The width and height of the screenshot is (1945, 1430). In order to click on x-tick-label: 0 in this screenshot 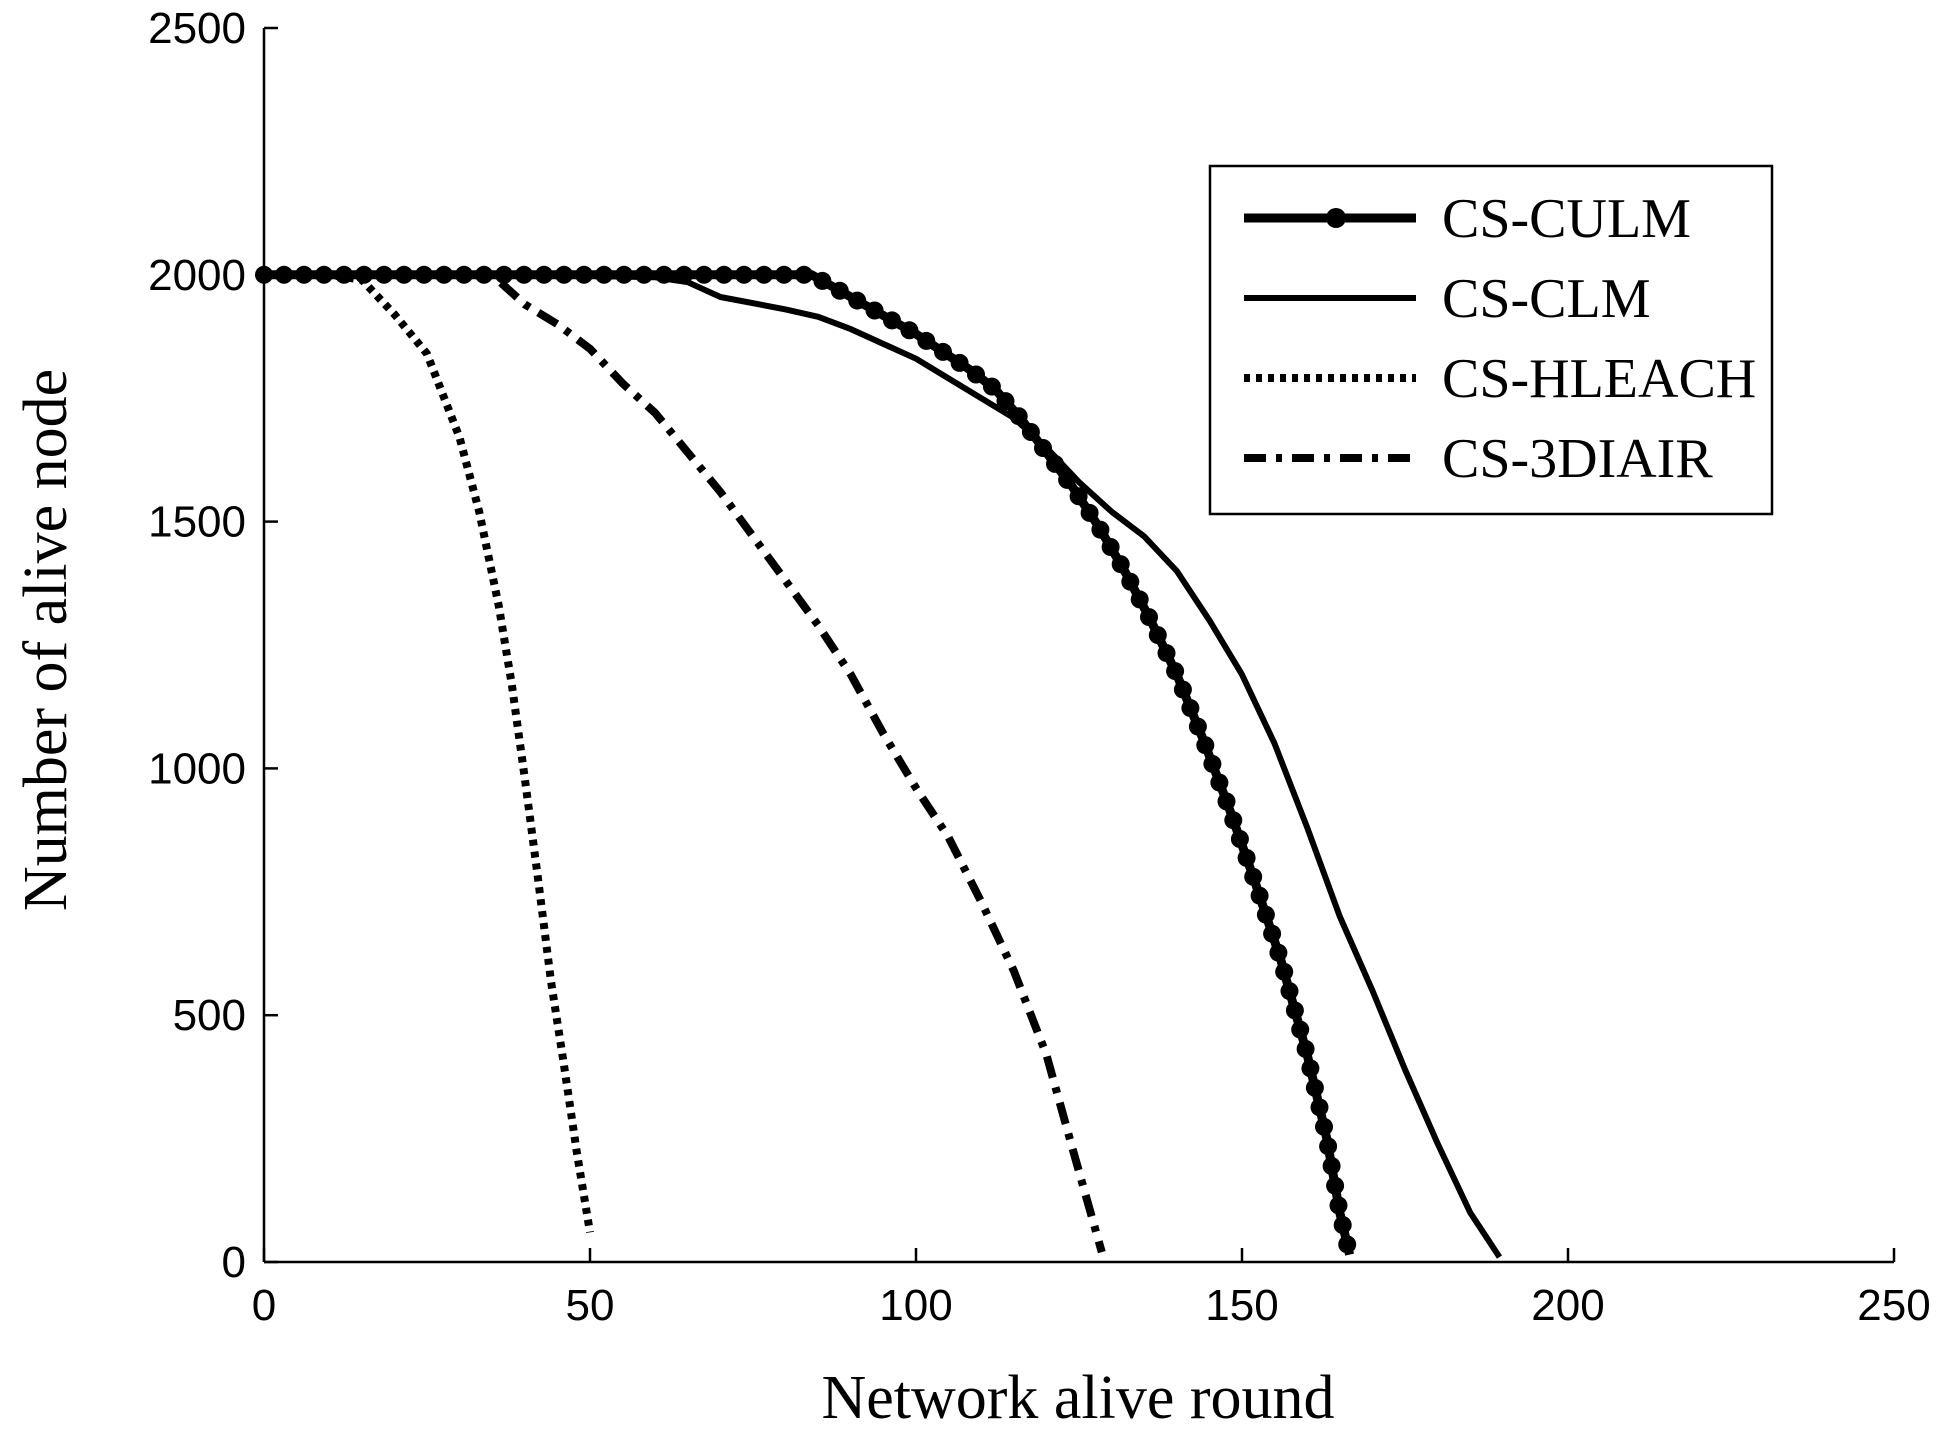, I will do `click(264, 1305)`.